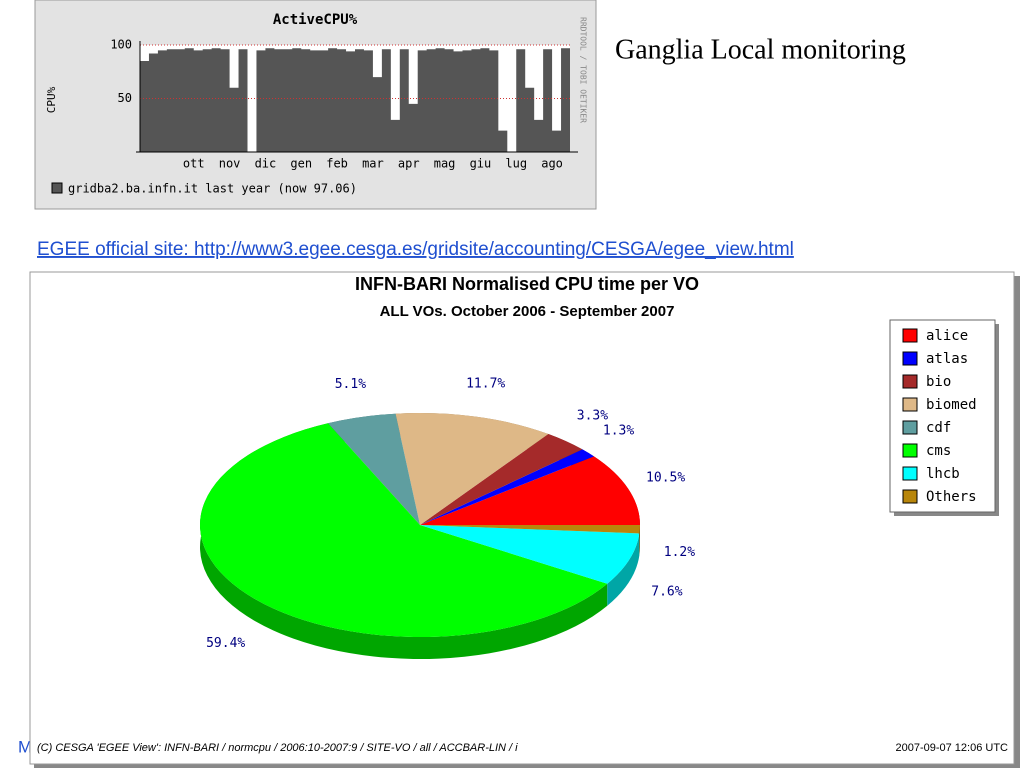  What do you see at coordinates (337, 164) in the screenshot?
I see `x-tick-label: feb` at bounding box center [337, 164].